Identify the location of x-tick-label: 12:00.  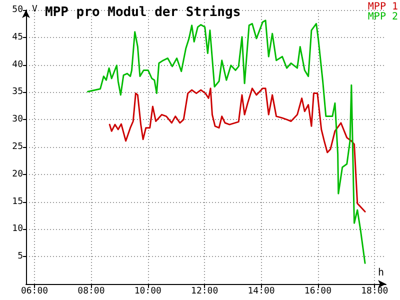
(204, 291).